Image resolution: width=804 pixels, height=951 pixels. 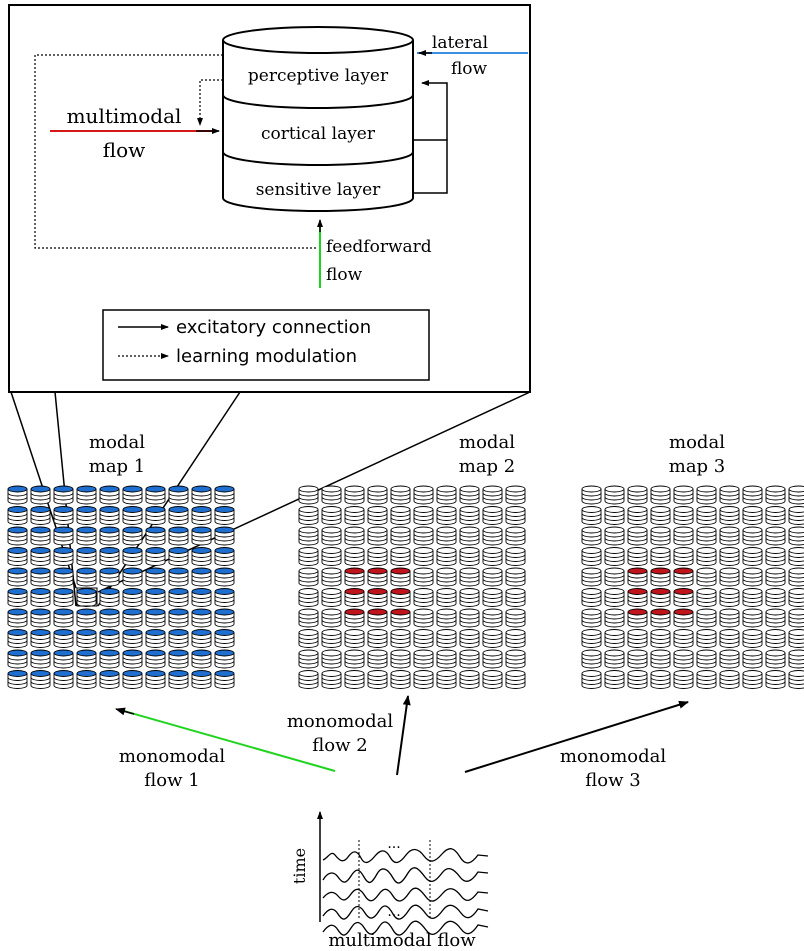 What do you see at coordinates (613, 756) in the screenshot?
I see `monomodal-flow-3-label-1: monomodal` at bounding box center [613, 756].